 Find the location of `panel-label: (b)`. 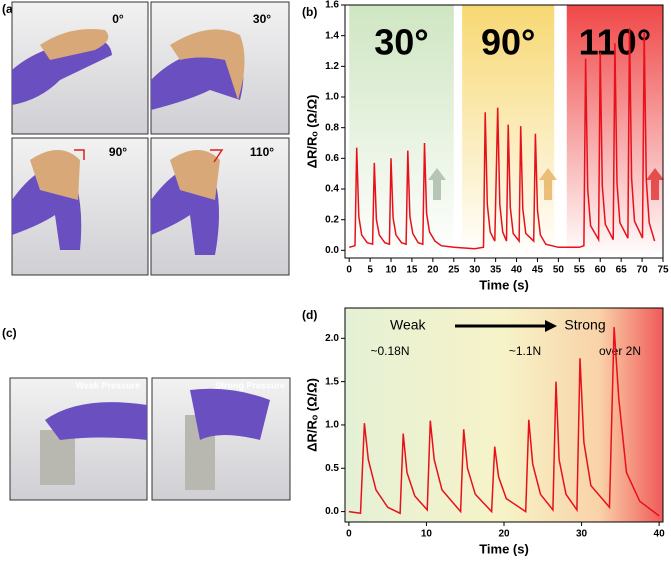

panel-label: (b) is located at coordinates (309, 12).